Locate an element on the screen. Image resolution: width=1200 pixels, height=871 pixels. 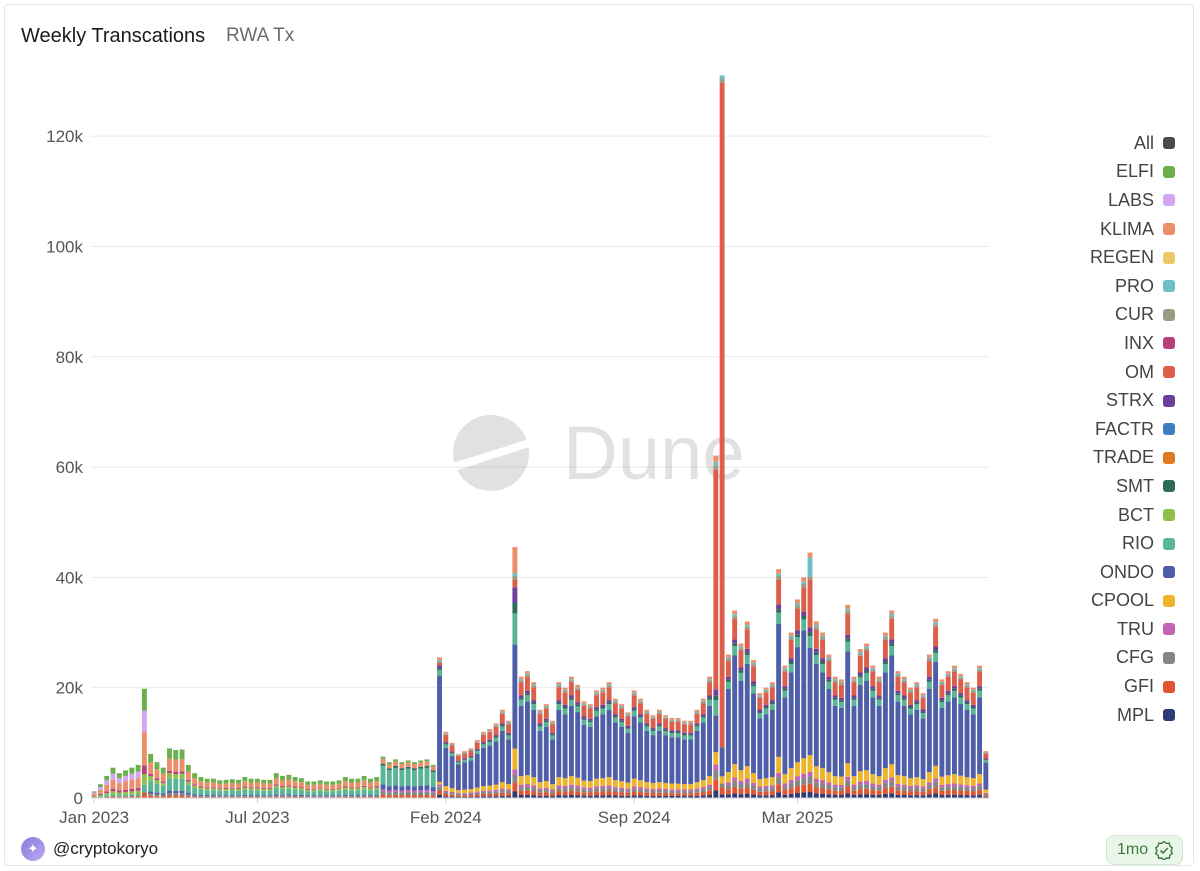
legend-item-all: All is located at coordinates (1115, 143).